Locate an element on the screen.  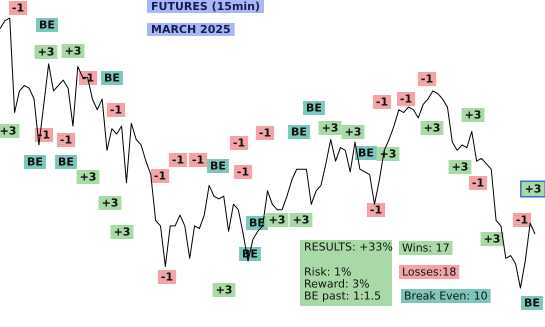
text: MARCH 2025 is located at coordinates (191, 29).